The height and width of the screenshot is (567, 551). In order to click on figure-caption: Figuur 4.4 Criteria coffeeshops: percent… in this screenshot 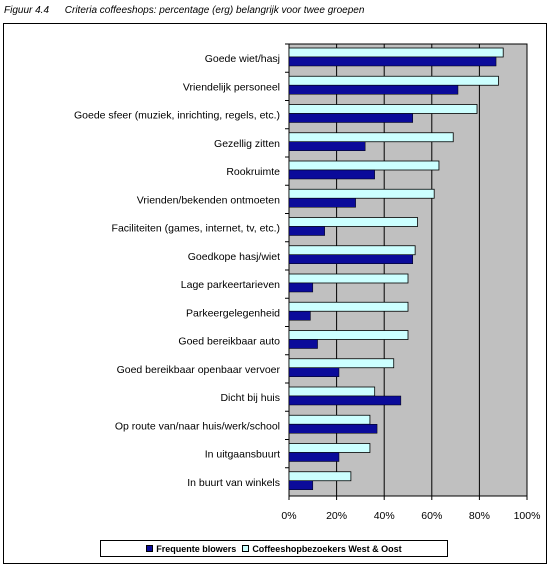, I will do `click(184, 10)`.